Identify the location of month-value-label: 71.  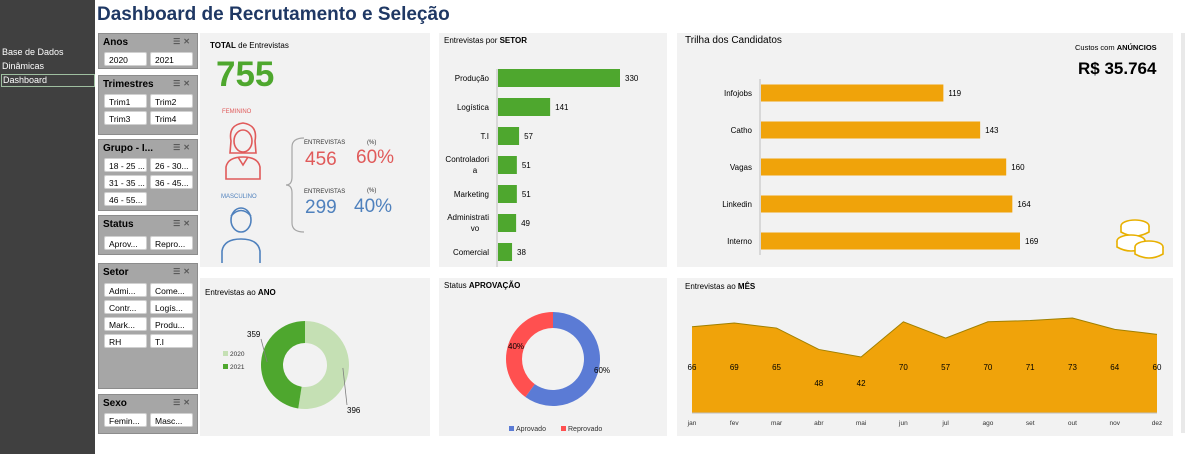
(1030, 367).